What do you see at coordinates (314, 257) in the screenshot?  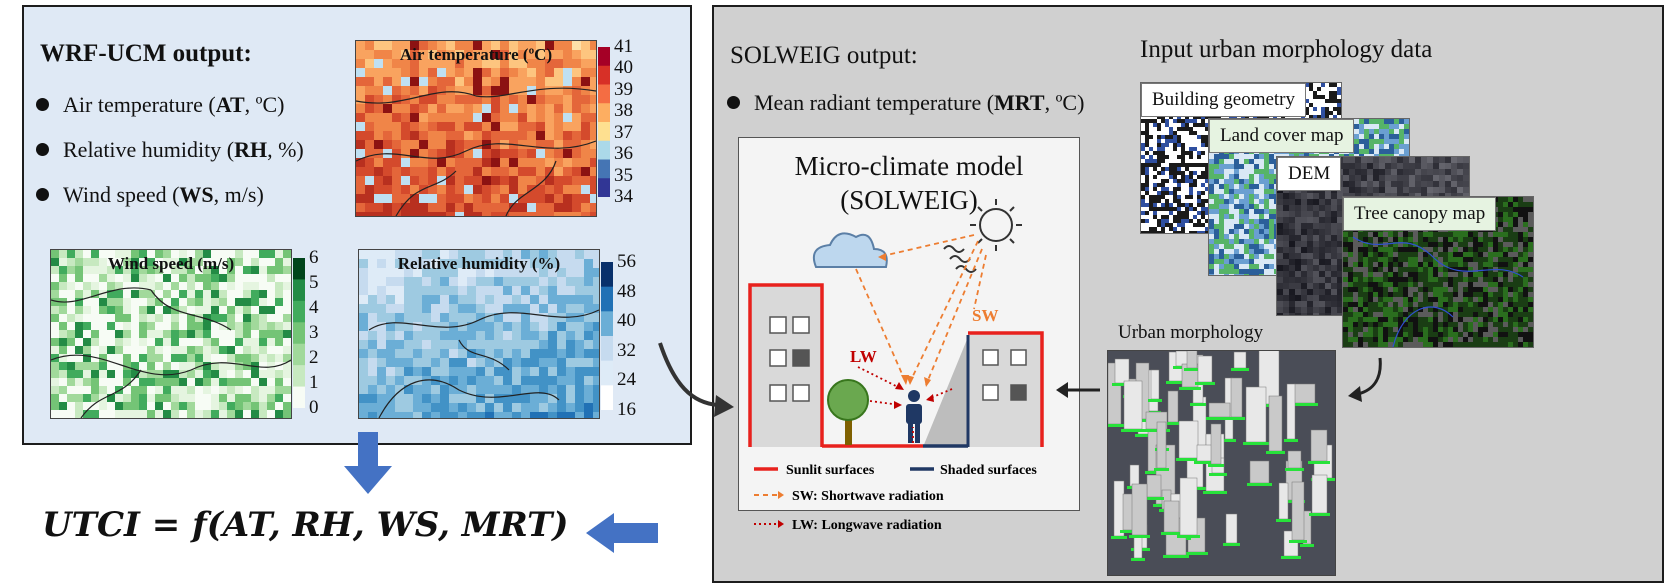 I see `colorbar-tick-label: 6` at bounding box center [314, 257].